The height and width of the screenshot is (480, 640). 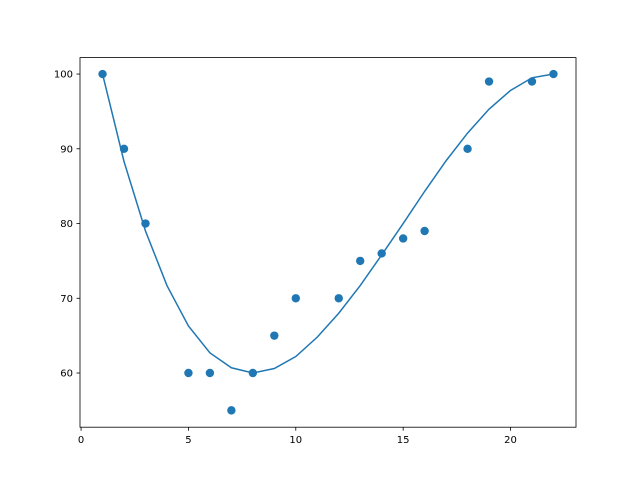 What do you see at coordinates (403, 440) in the screenshot?
I see `x-tick-label: 15` at bounding box center [403, 440].